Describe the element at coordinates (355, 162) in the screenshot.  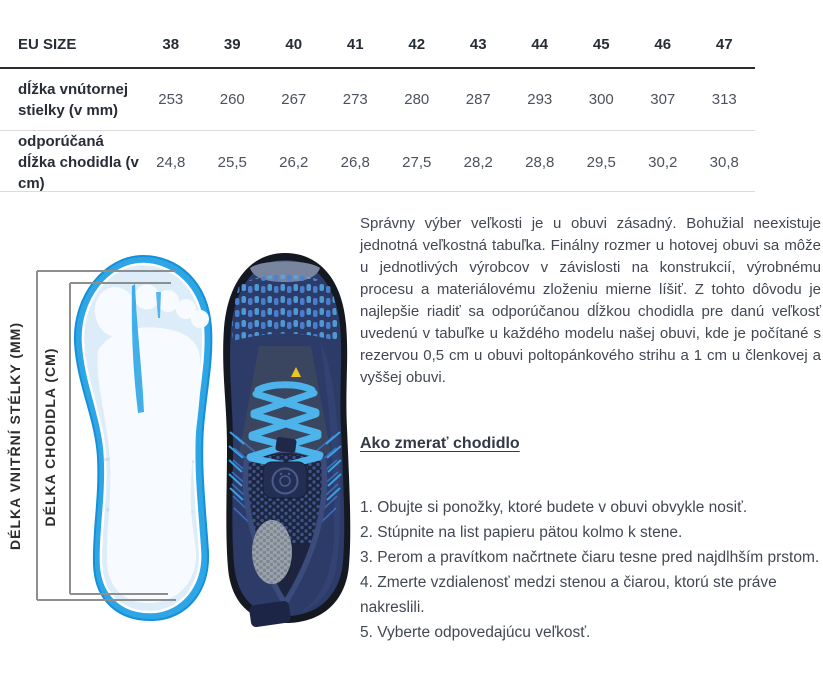
I see `size-value-cell: 26,8` at that location.